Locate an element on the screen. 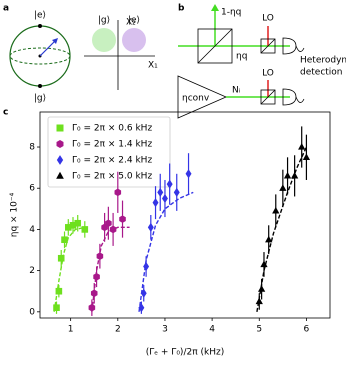  legend-label: Γ₀ = 2π × 0.6 kHz is located at coordinates (112, 129).